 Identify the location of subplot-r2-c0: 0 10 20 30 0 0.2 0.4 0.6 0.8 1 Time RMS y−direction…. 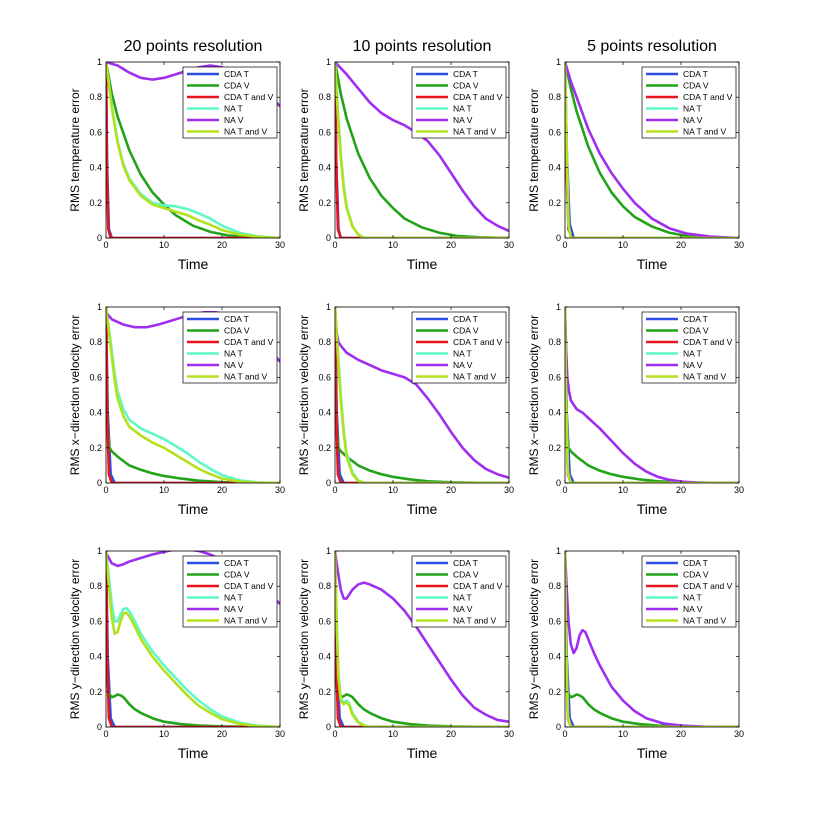
(176, 653).